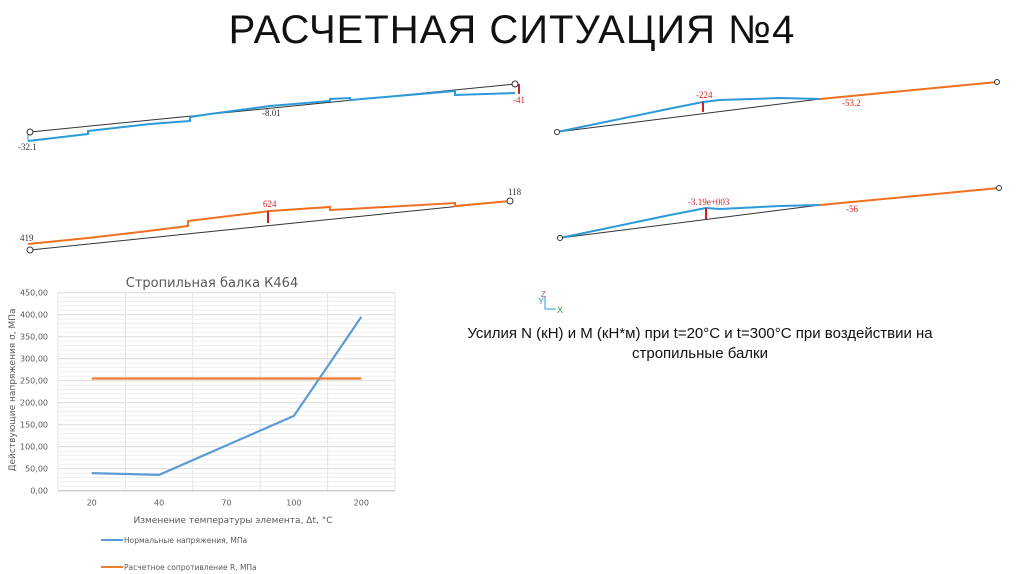 Image resolution: width=1024 pixels, height=574 pixels. What do you see at coordinates (519, 100) in the screenshot?
I see `label-value: -41` at bounding box center [519, 100].